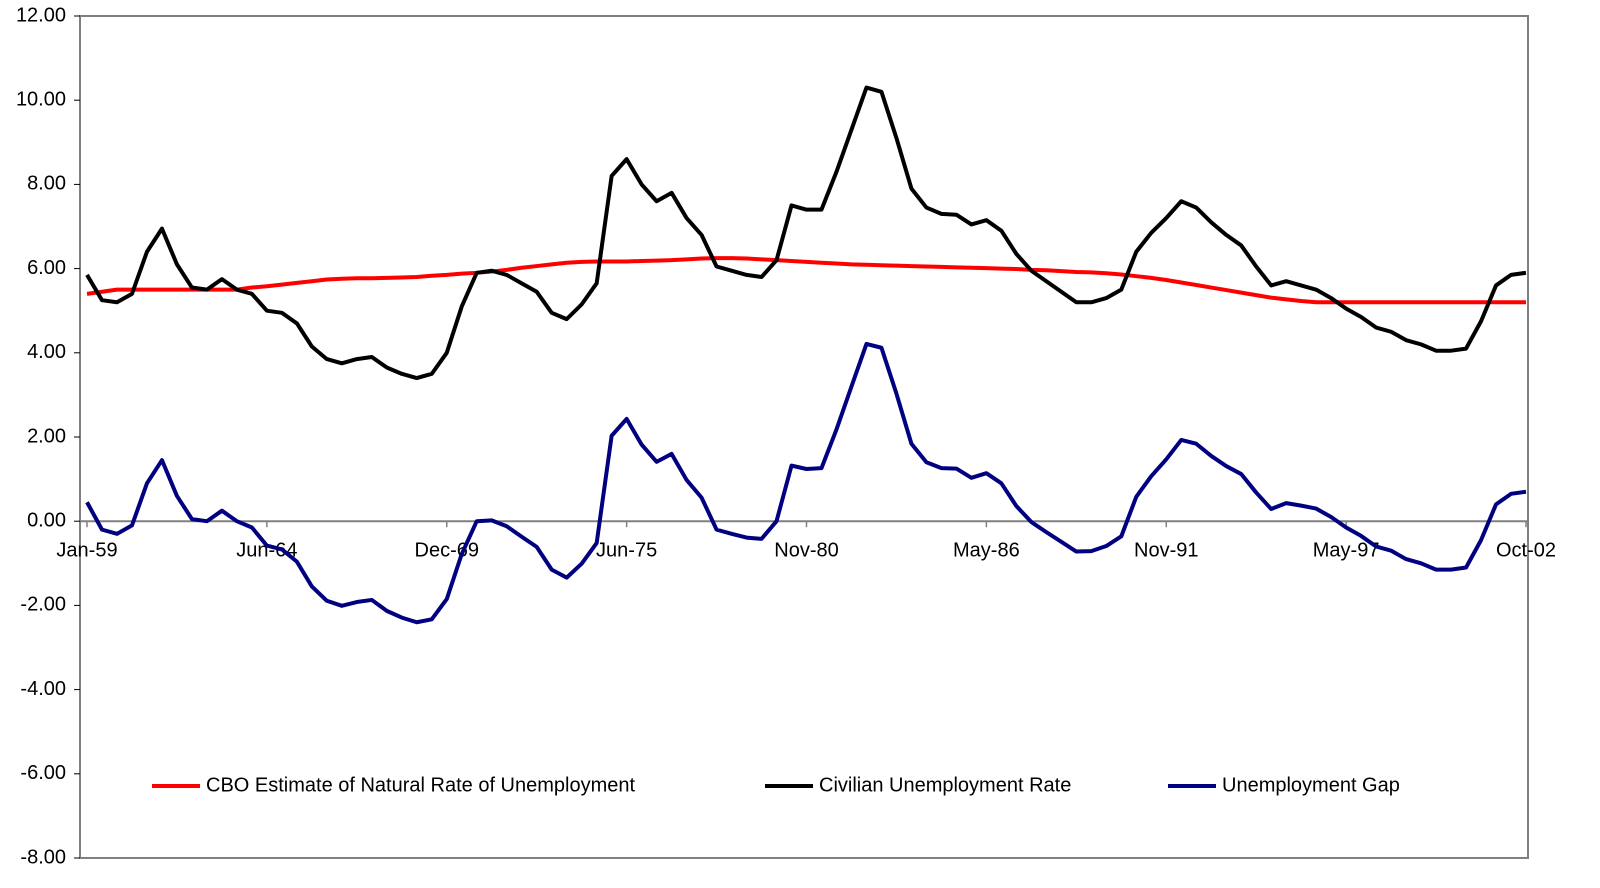 The width and height of the screenshot is (1600, 888). I want to click on x-tick-label: Dec-69, so click(447, 550).